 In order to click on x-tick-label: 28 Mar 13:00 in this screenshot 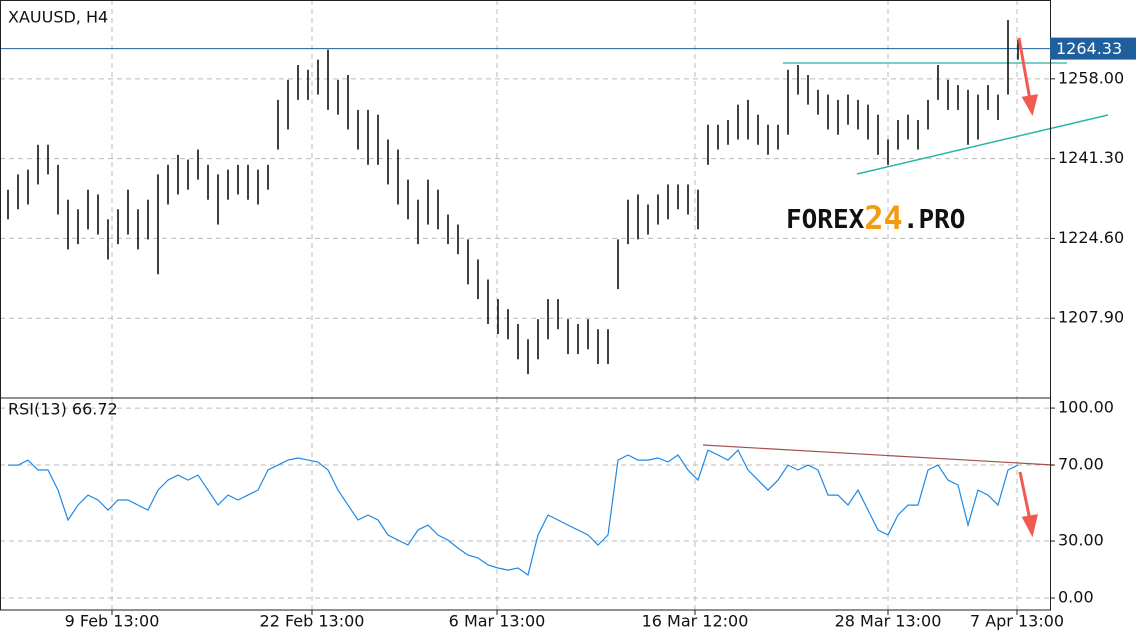, I will do `click(888, 621)`.